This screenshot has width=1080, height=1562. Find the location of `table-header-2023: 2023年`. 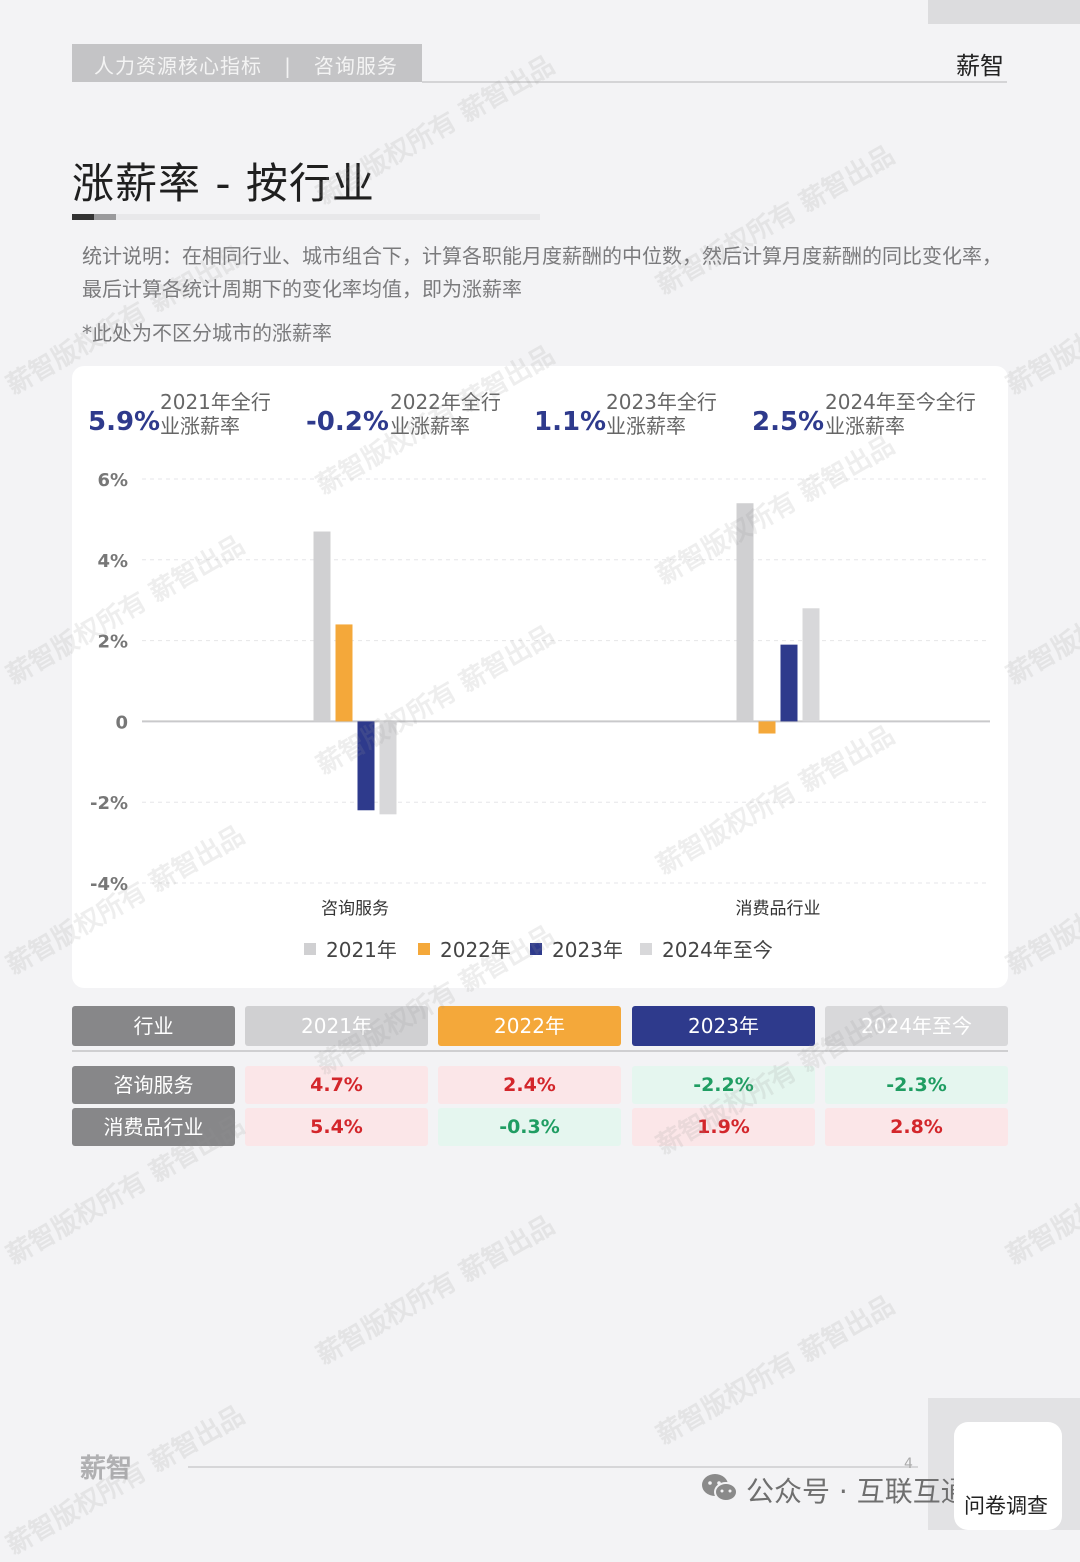

table-header-2023: 2023年 is located at coordinates (723, 1026).